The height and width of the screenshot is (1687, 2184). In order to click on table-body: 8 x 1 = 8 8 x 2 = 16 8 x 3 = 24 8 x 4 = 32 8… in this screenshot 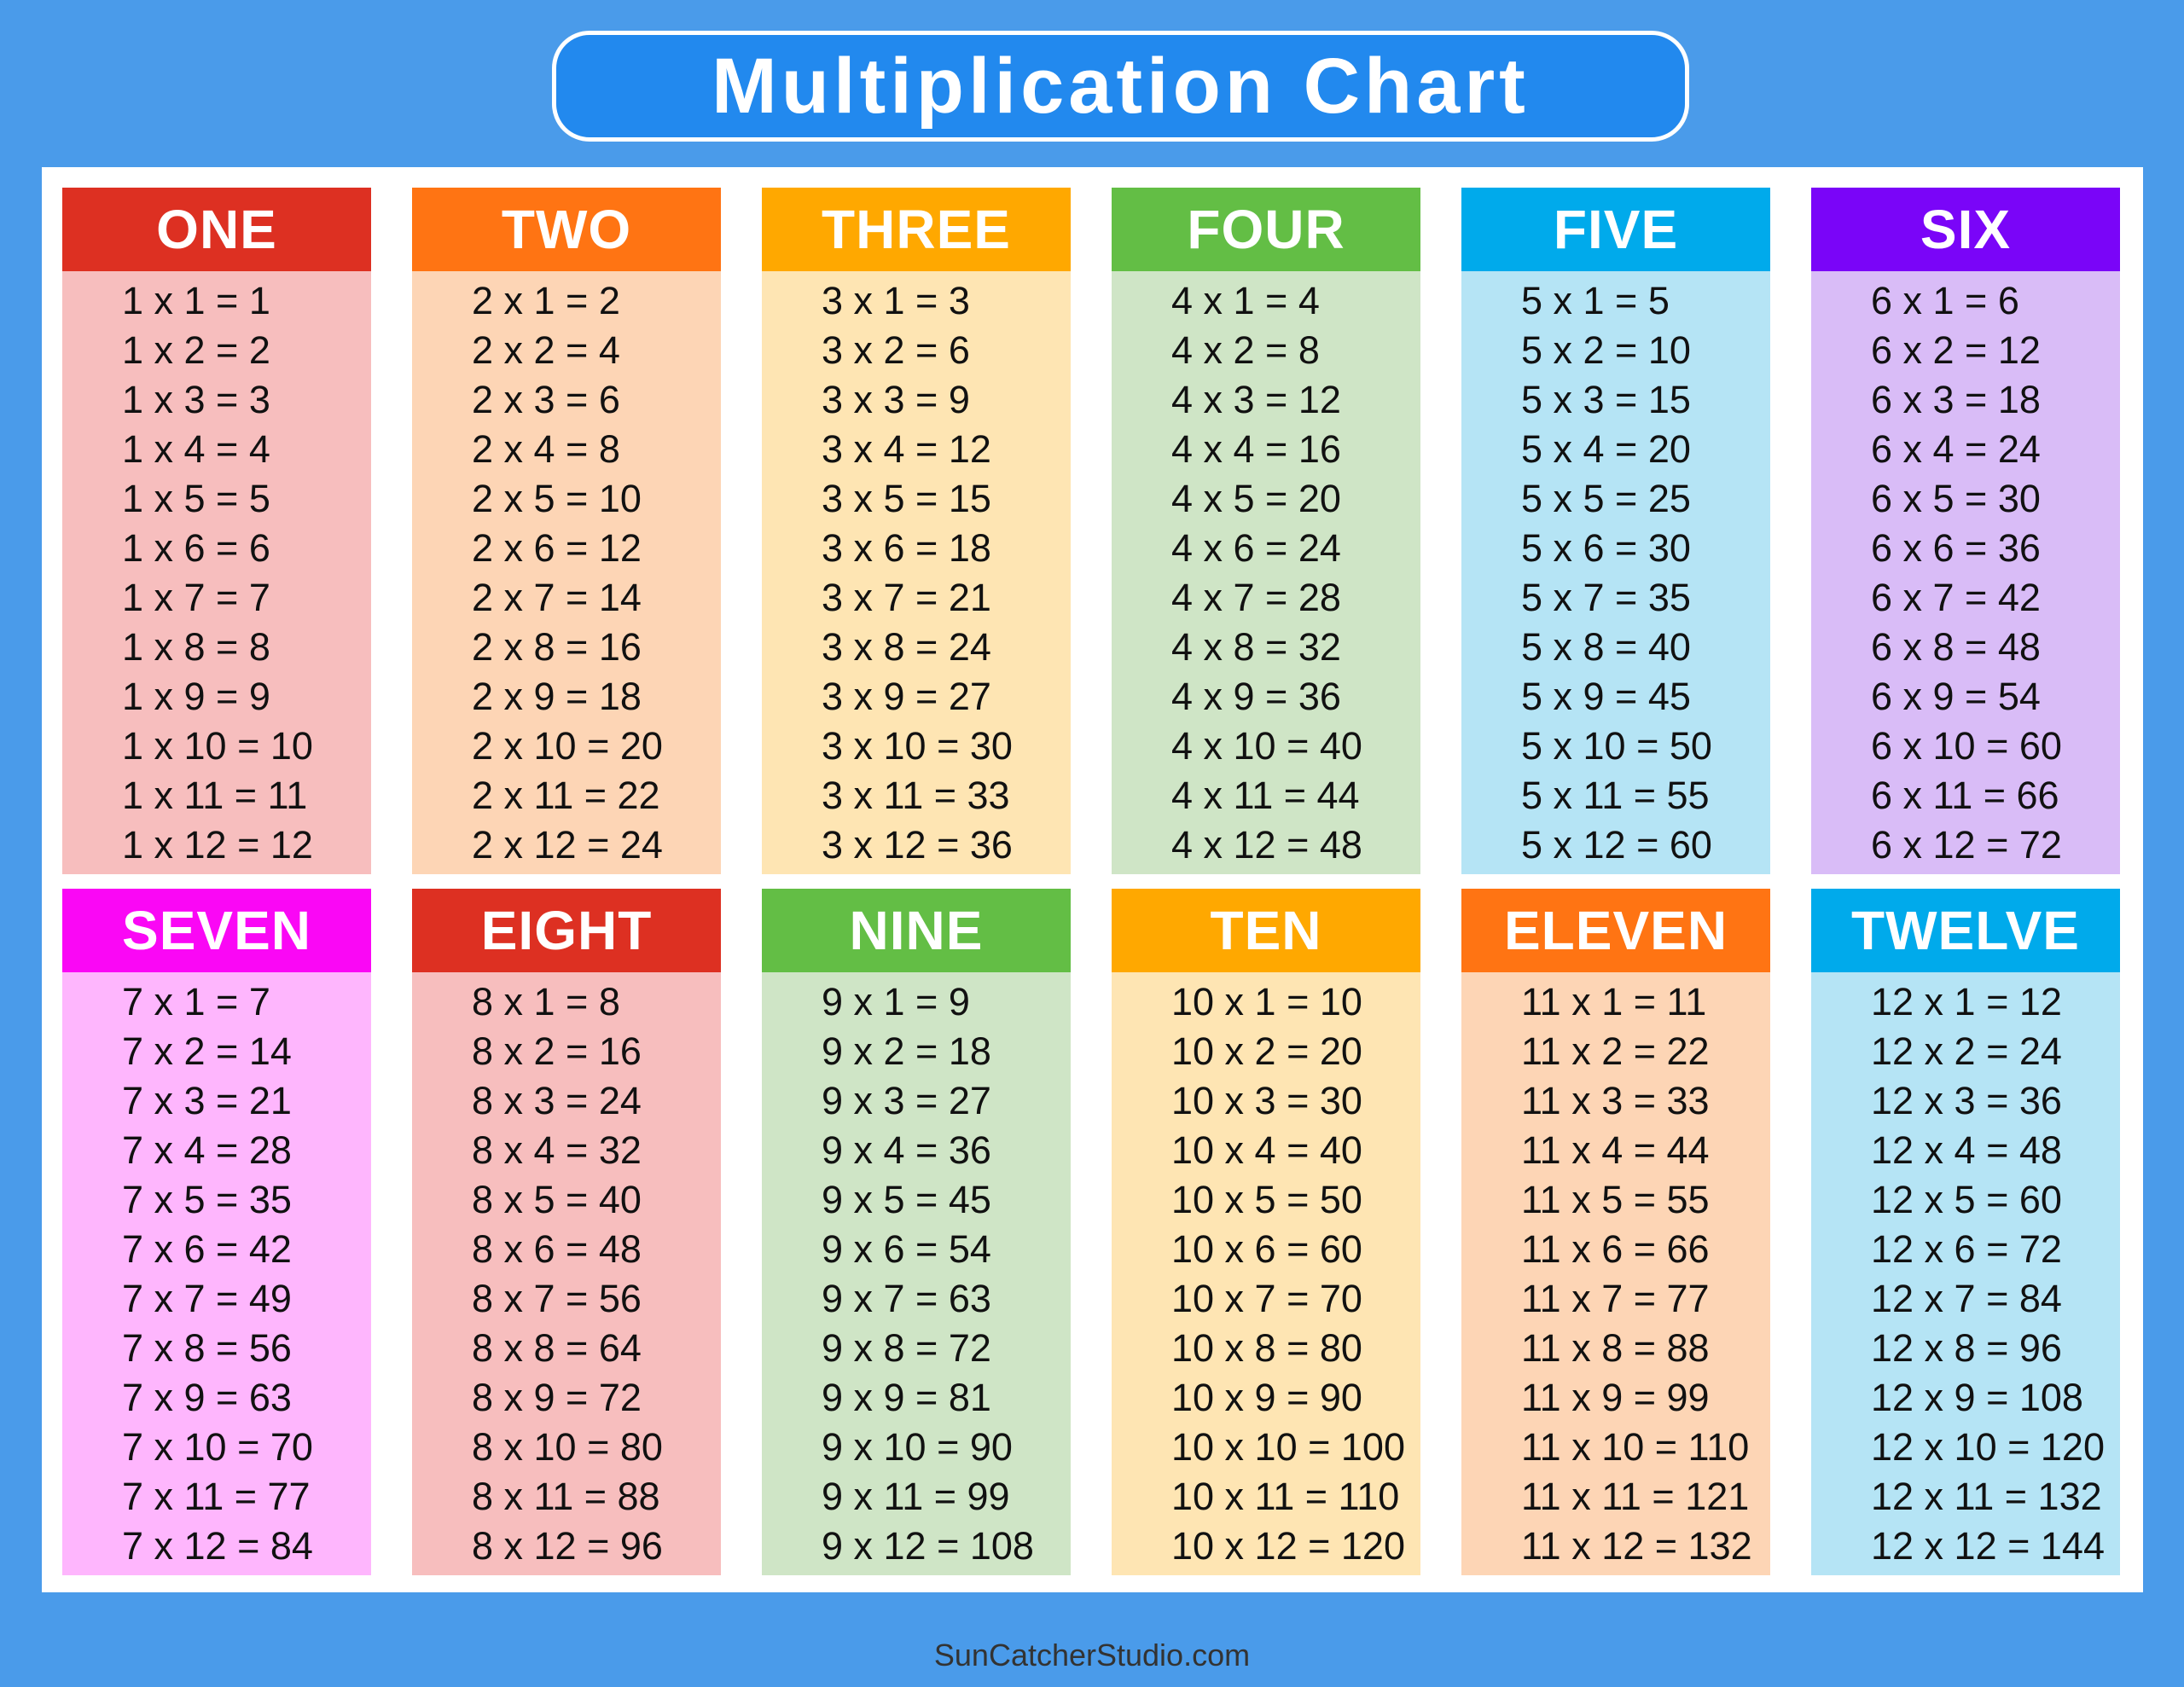, I will do `click(566, 1273)`.